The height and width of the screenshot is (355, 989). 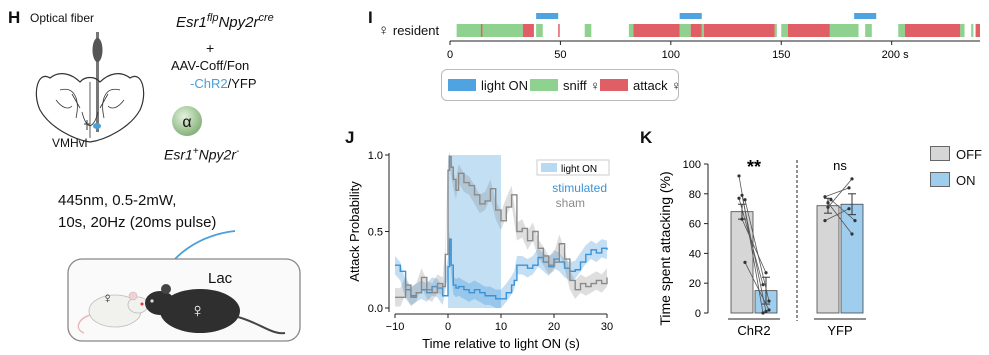 I want to click on resident-female-mouse: ♀, so click(x=215, y=309).